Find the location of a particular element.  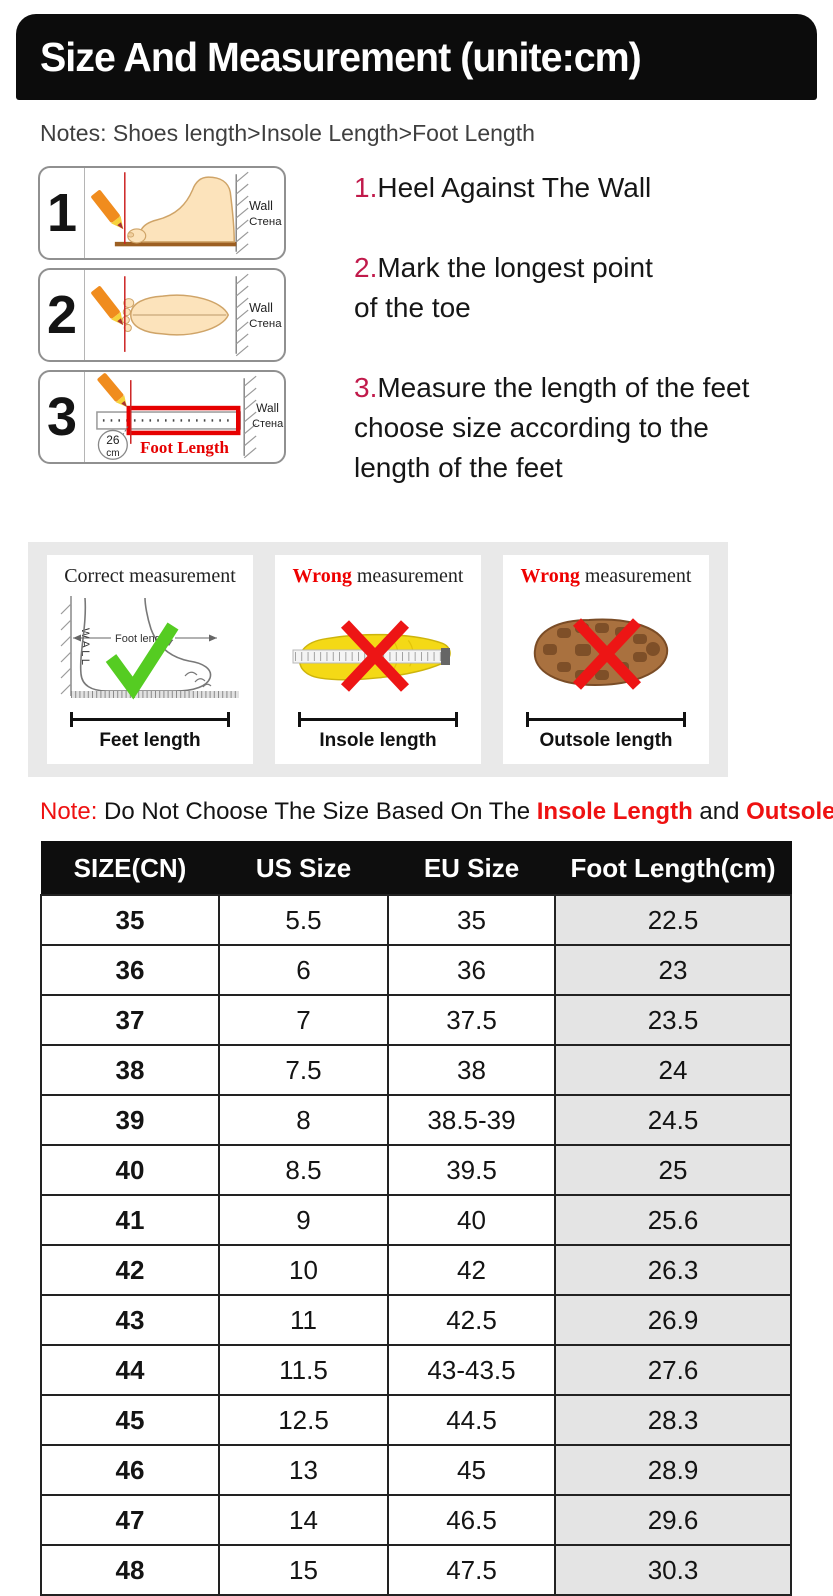

instruction-text: choose size according to the is located at coordinates (531, 427).